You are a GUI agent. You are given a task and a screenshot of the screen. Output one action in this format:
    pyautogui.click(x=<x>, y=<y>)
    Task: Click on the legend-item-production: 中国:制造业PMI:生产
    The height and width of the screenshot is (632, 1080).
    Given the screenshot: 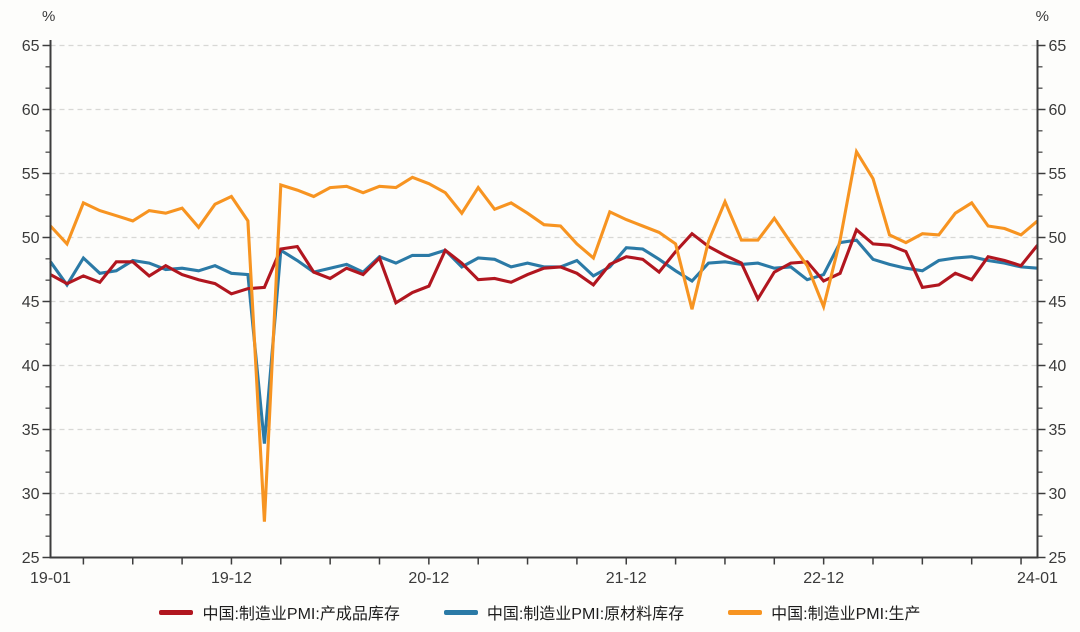 What is the action you would take?
    pyautogui.click(x=824, y=612)
    